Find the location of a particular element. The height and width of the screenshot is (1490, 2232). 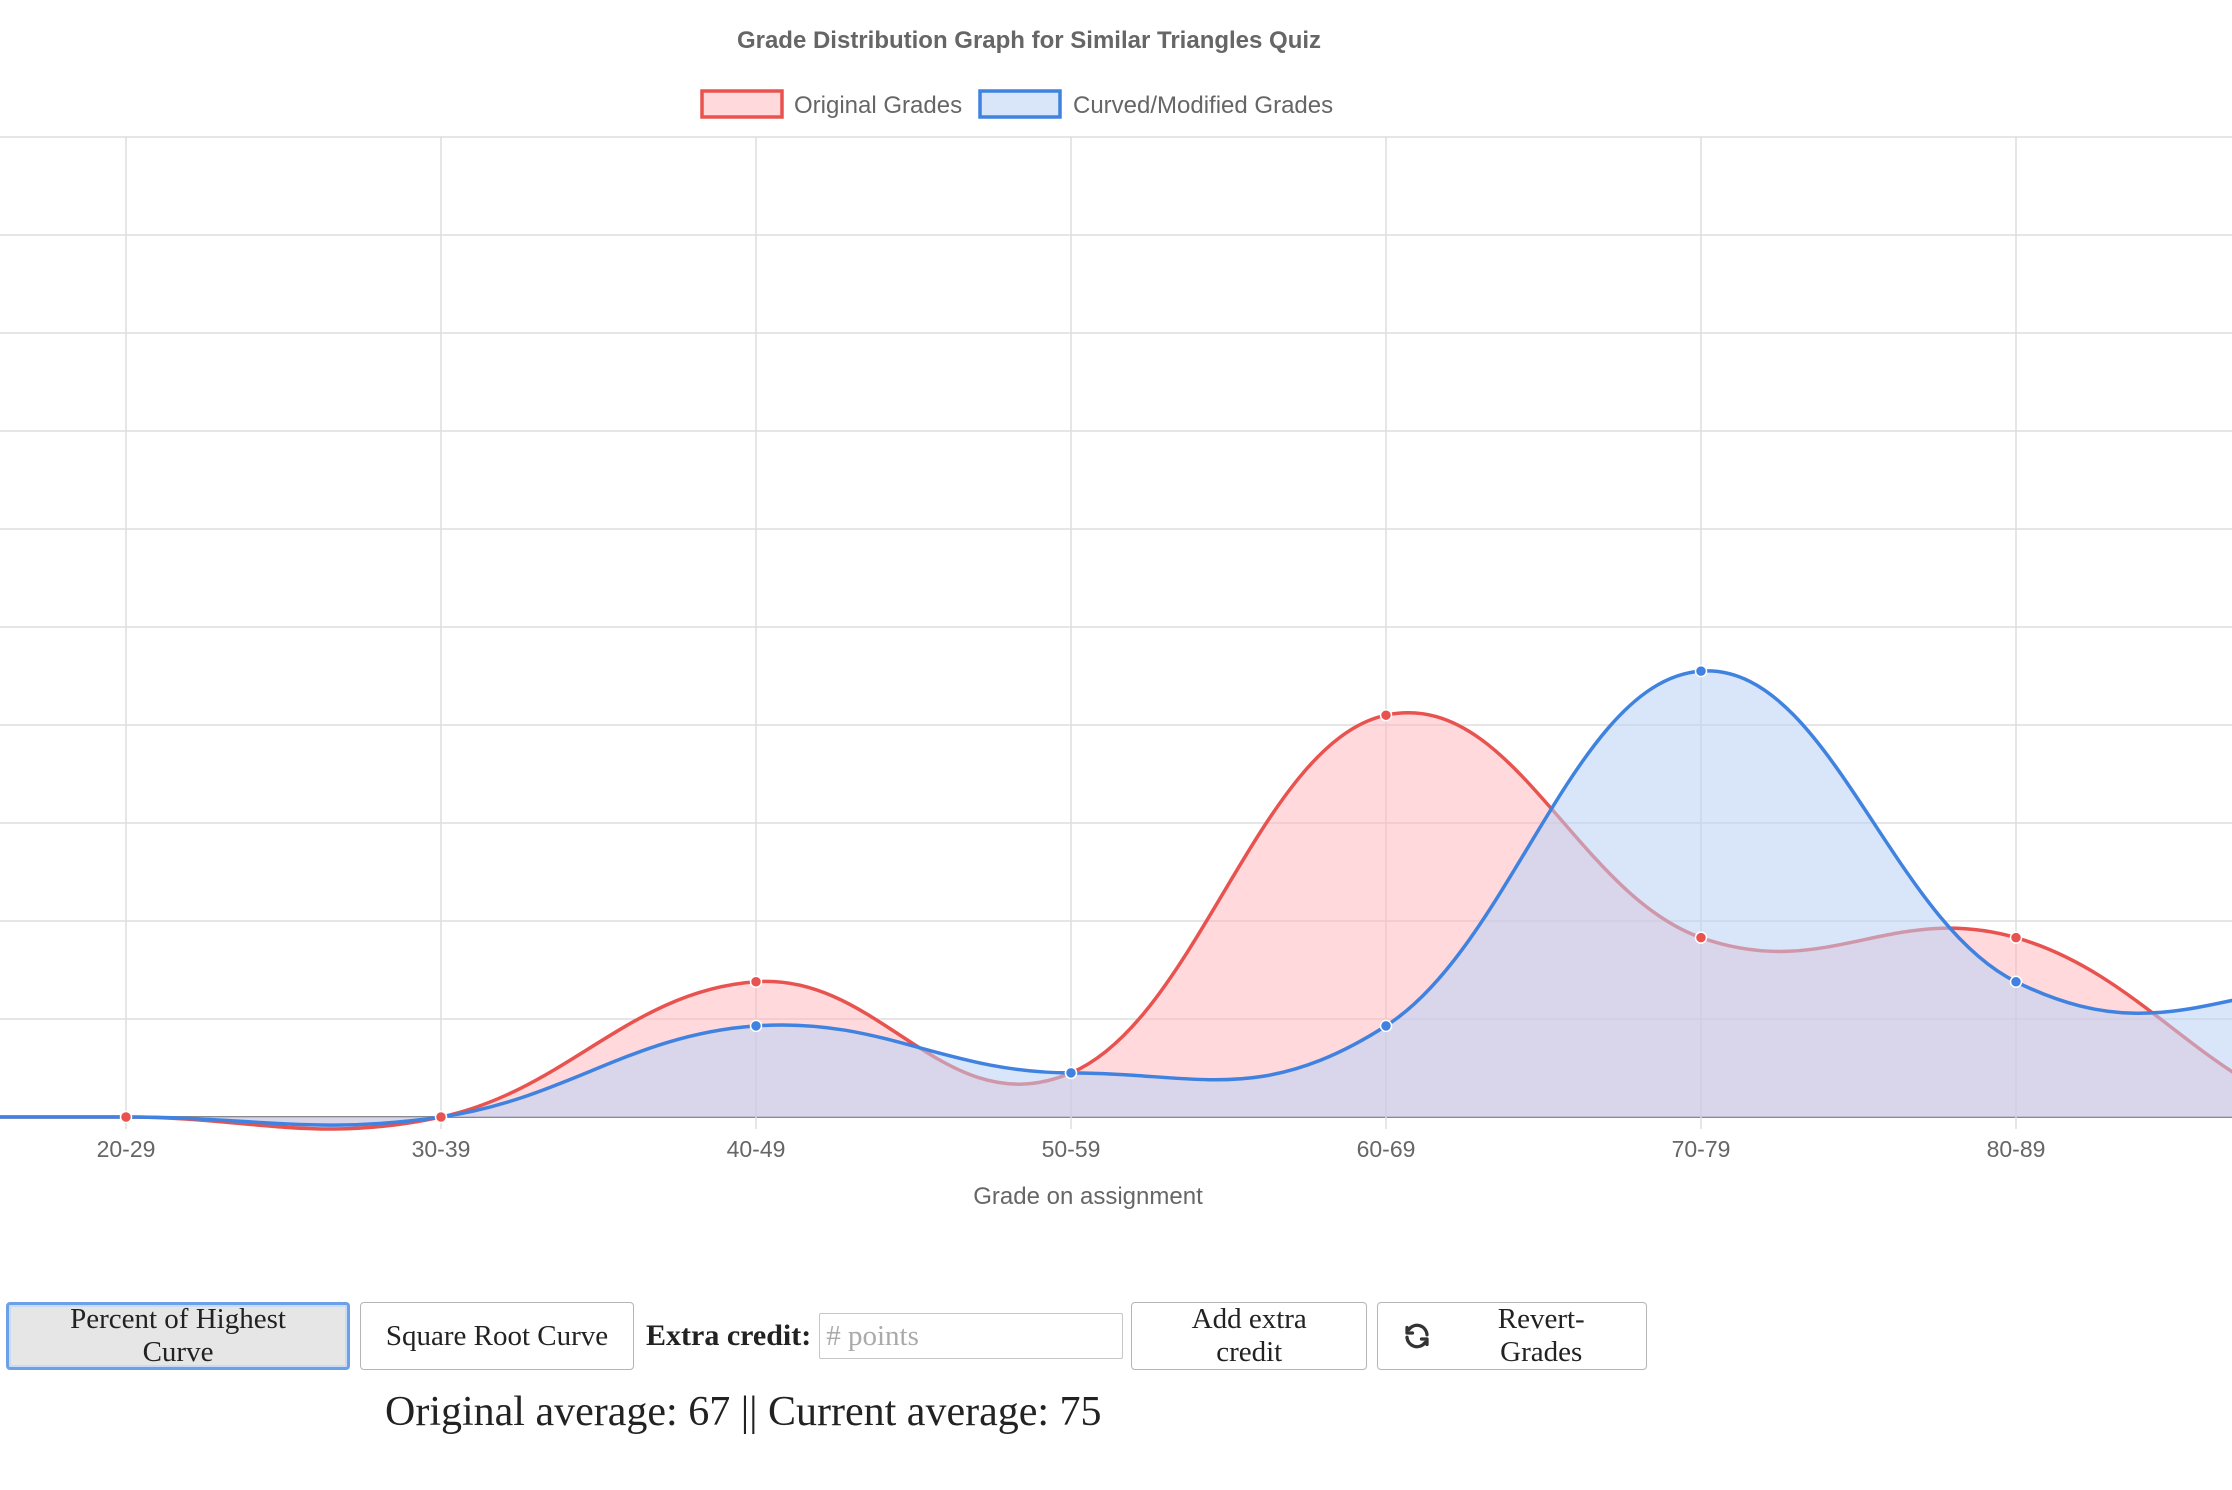

square-root-curve-button: Square Root Curve is located at coordinates (497, 1336).